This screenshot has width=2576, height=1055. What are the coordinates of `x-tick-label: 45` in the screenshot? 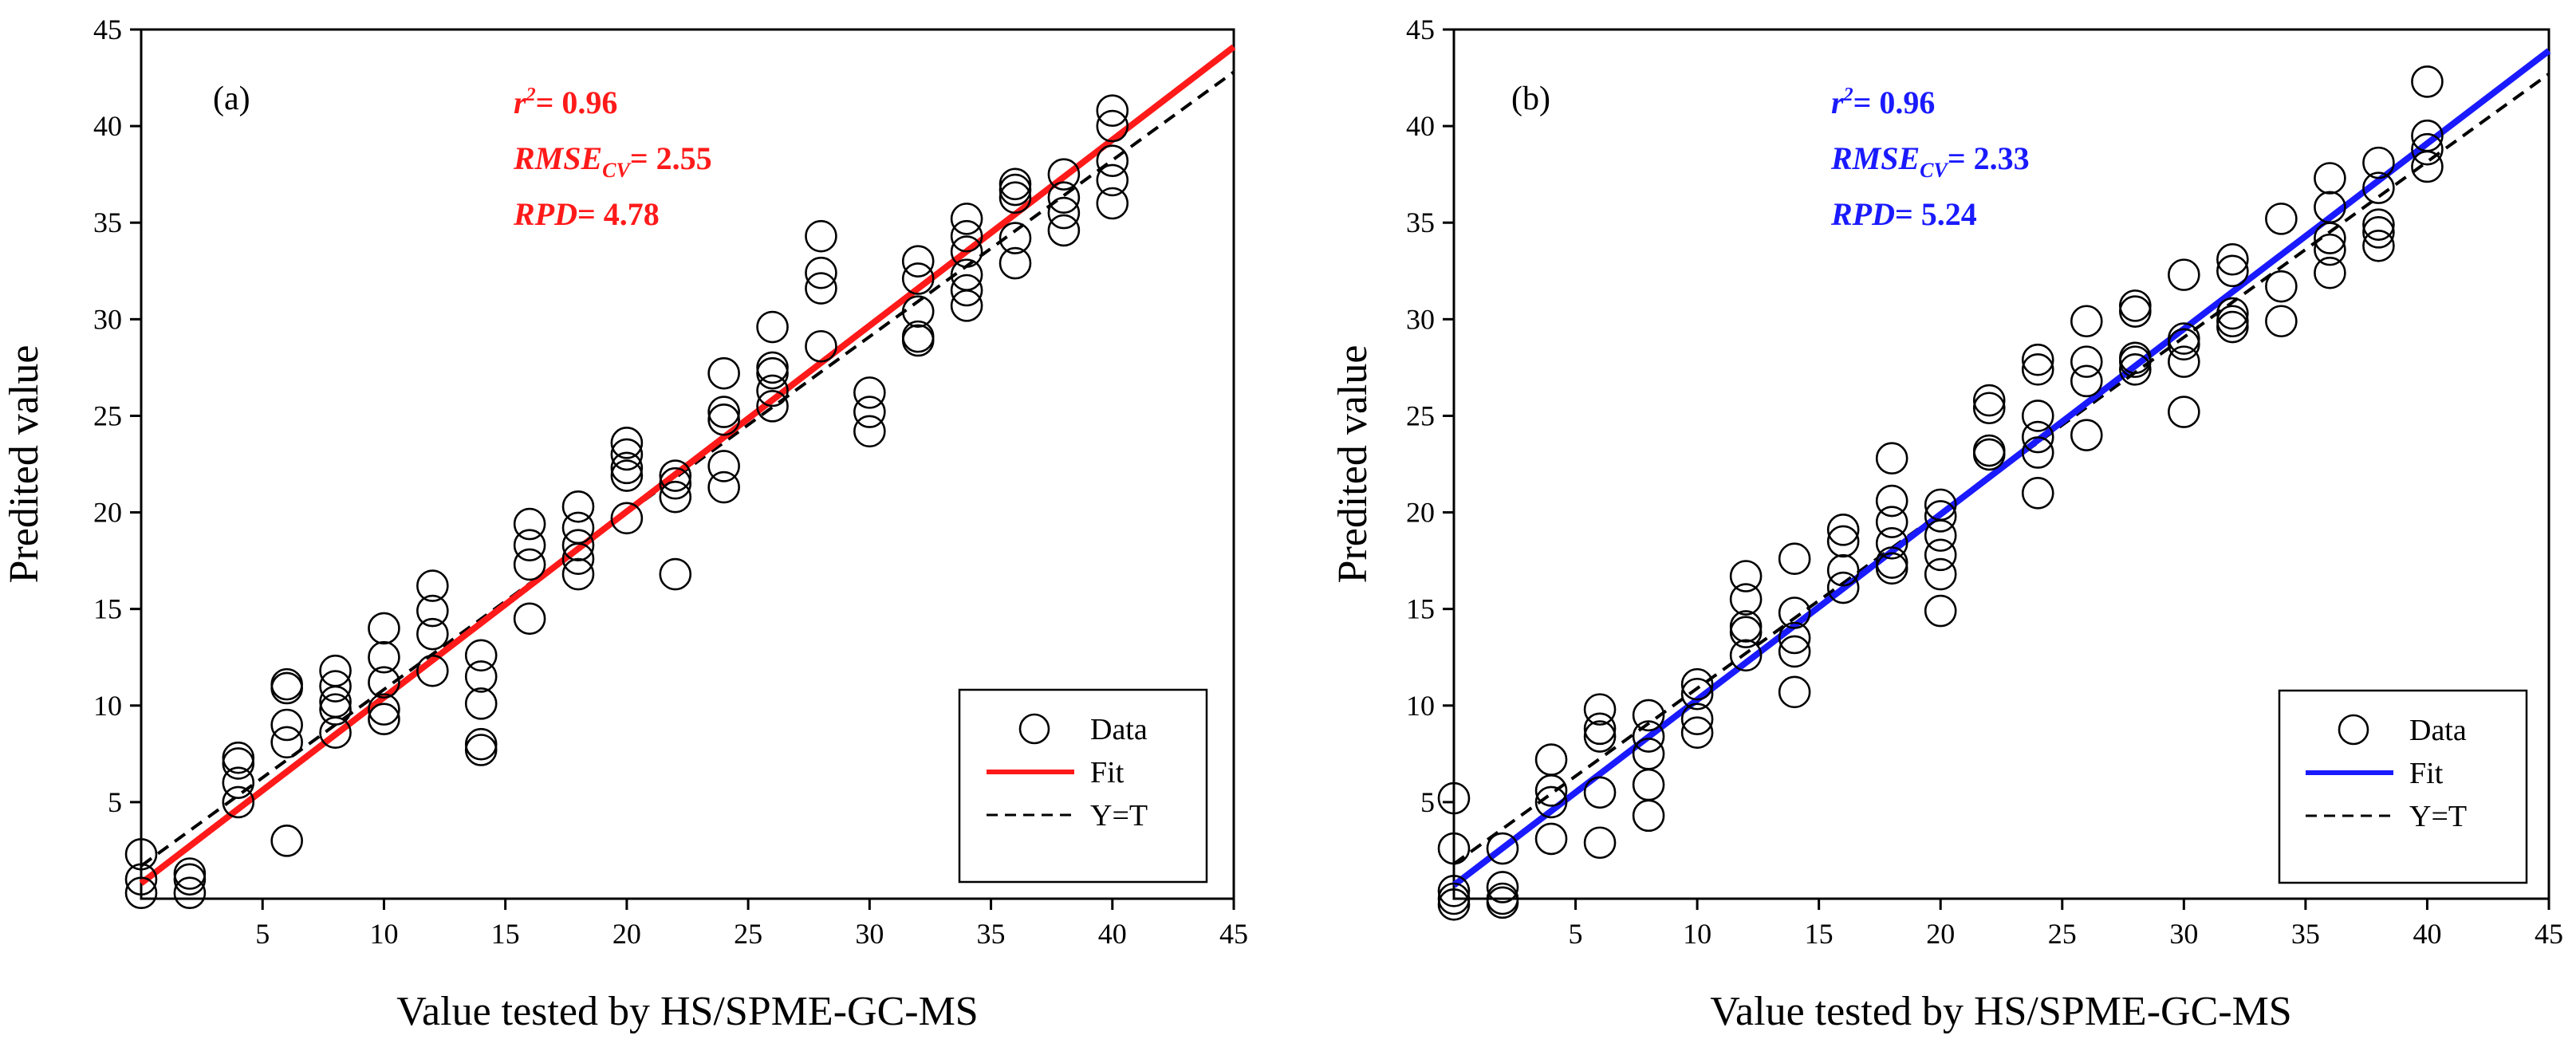 It's located at (1233, 934).